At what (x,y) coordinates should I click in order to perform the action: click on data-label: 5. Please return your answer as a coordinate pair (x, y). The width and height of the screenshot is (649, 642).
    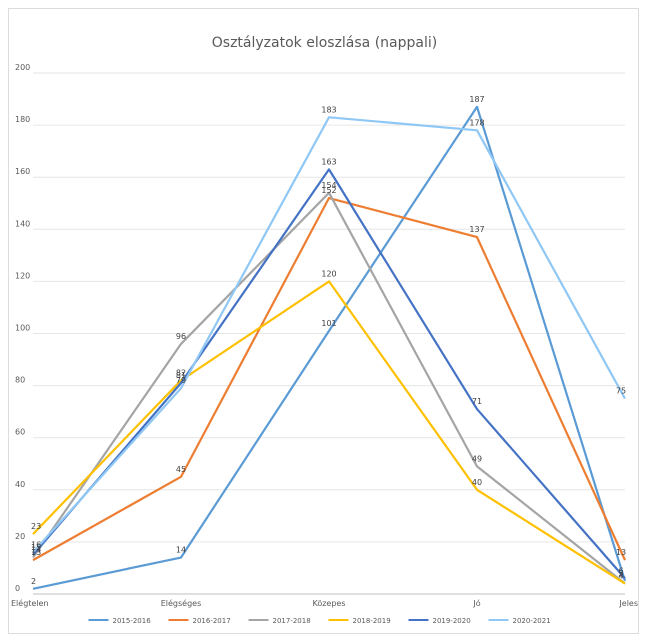
    Looking at the image, I should click on (620, 573).